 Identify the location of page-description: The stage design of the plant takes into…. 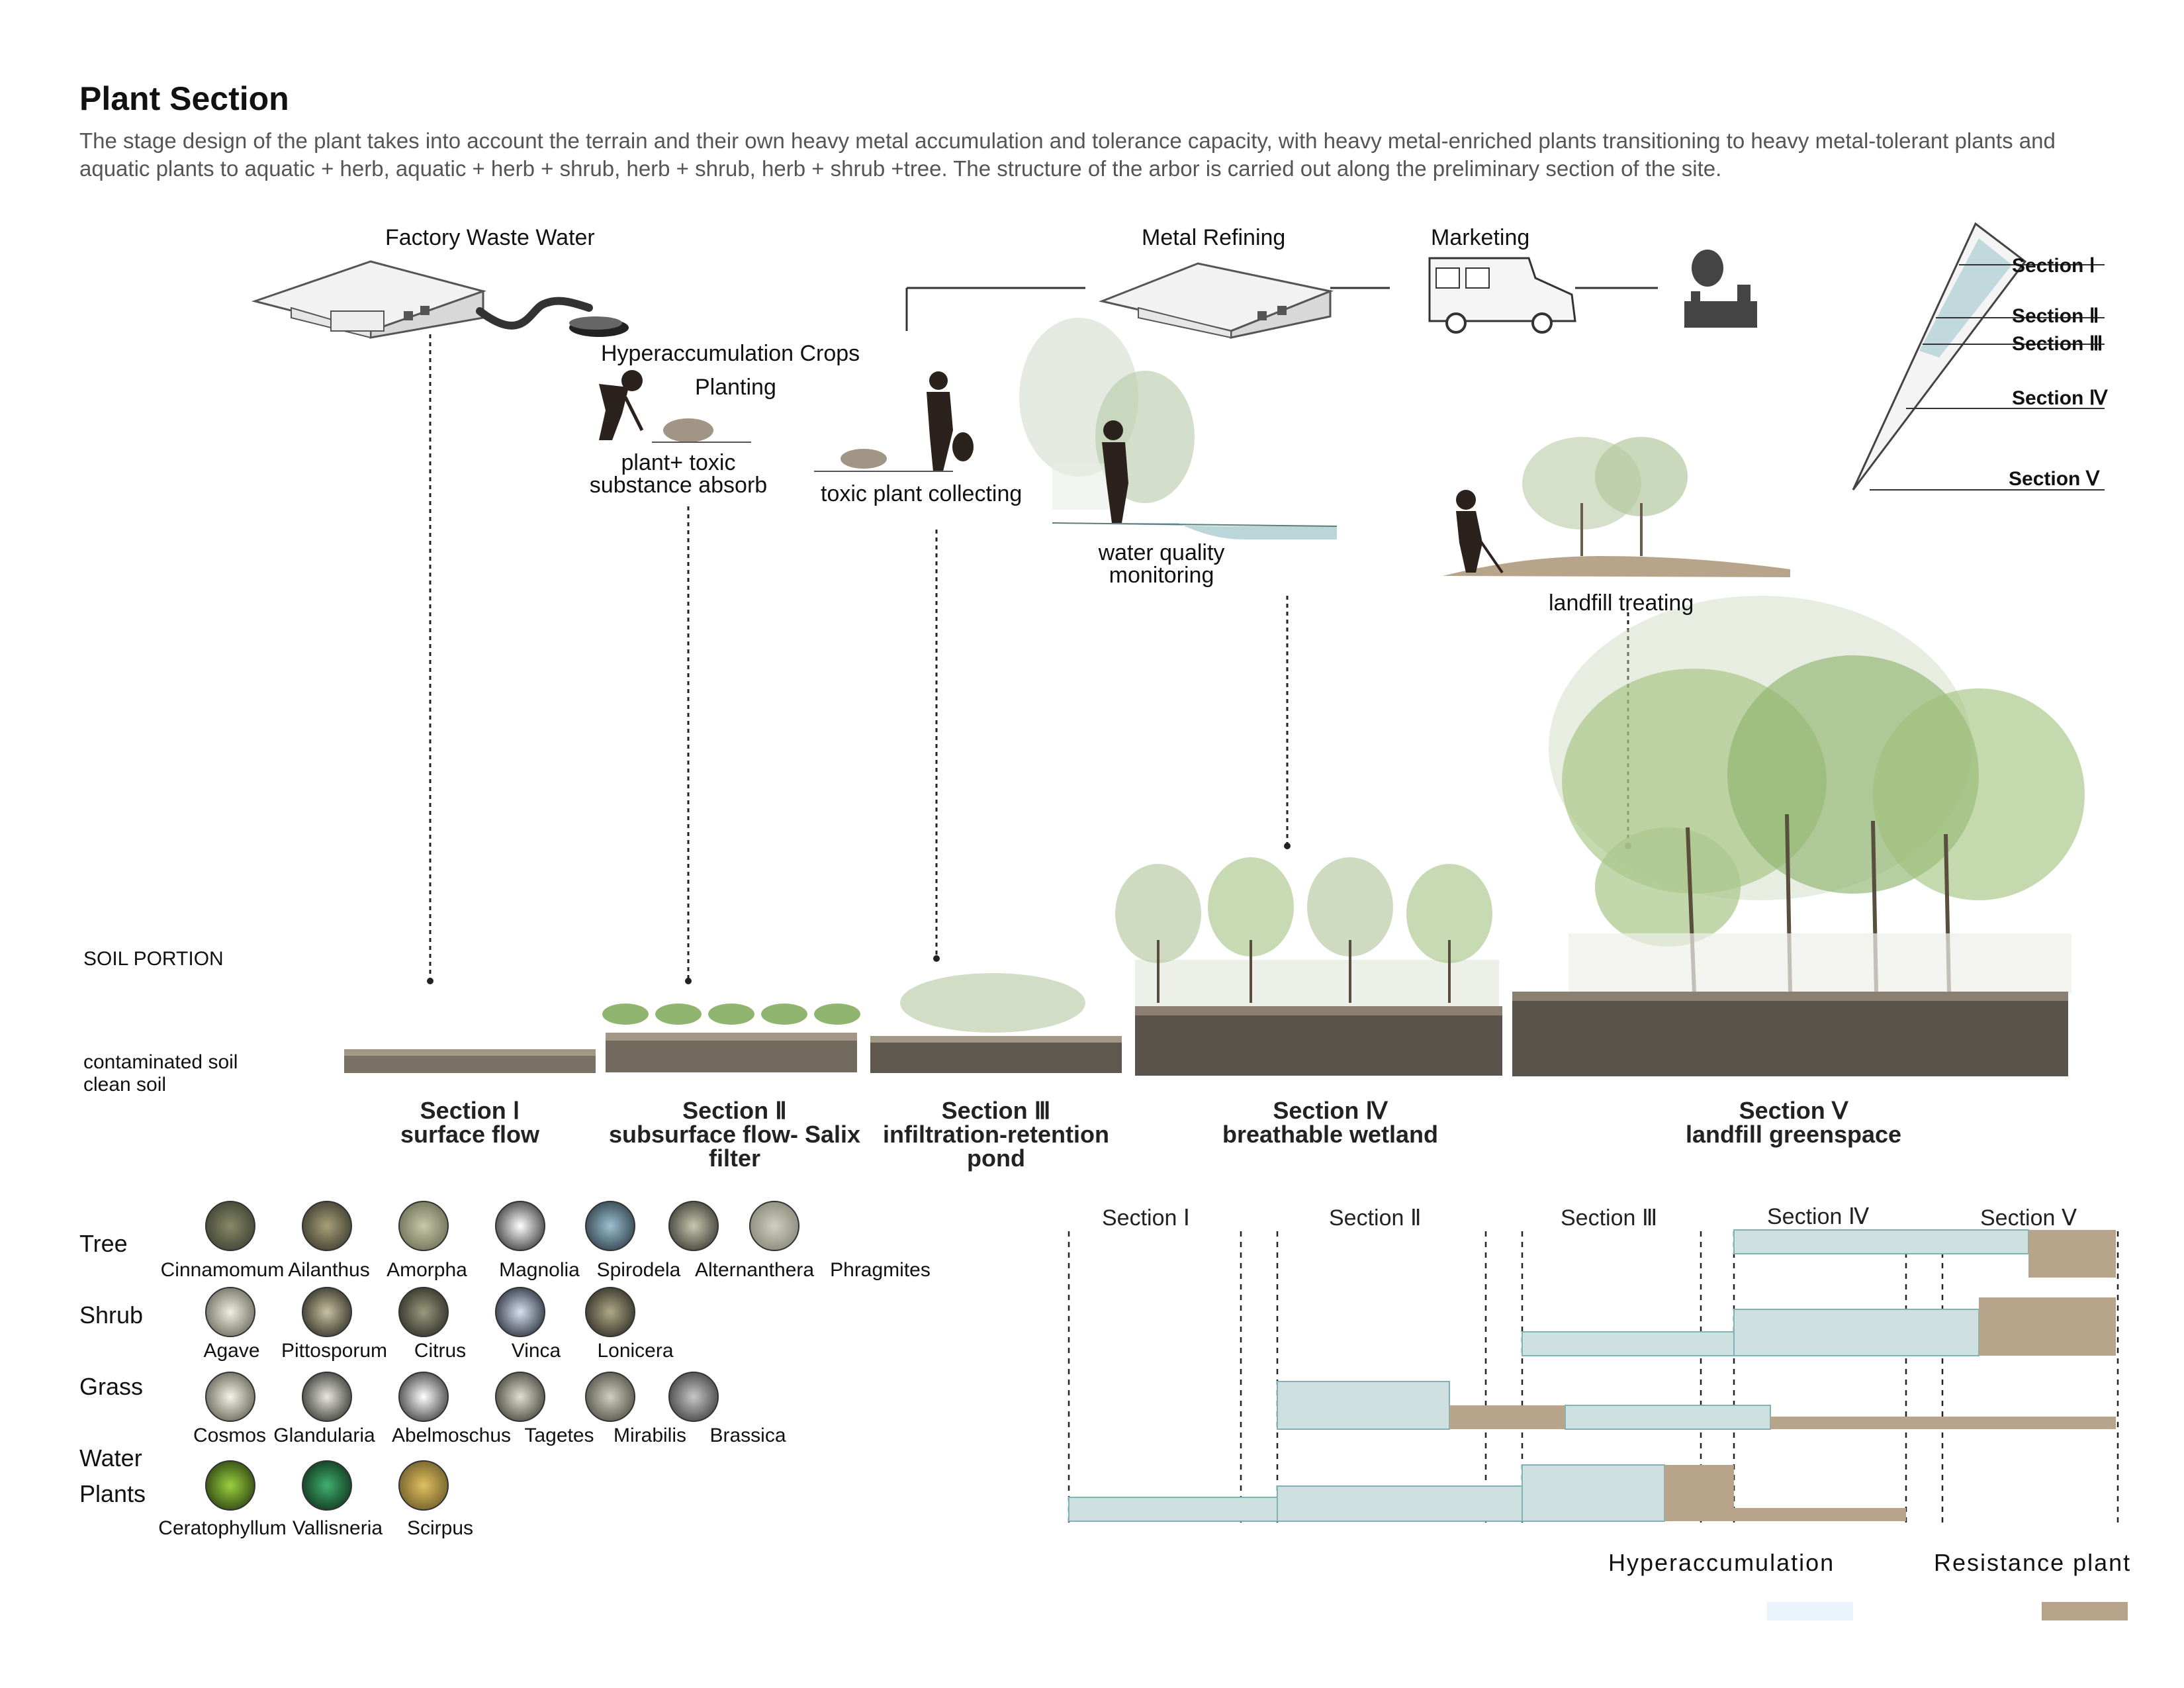
(1067, 154).